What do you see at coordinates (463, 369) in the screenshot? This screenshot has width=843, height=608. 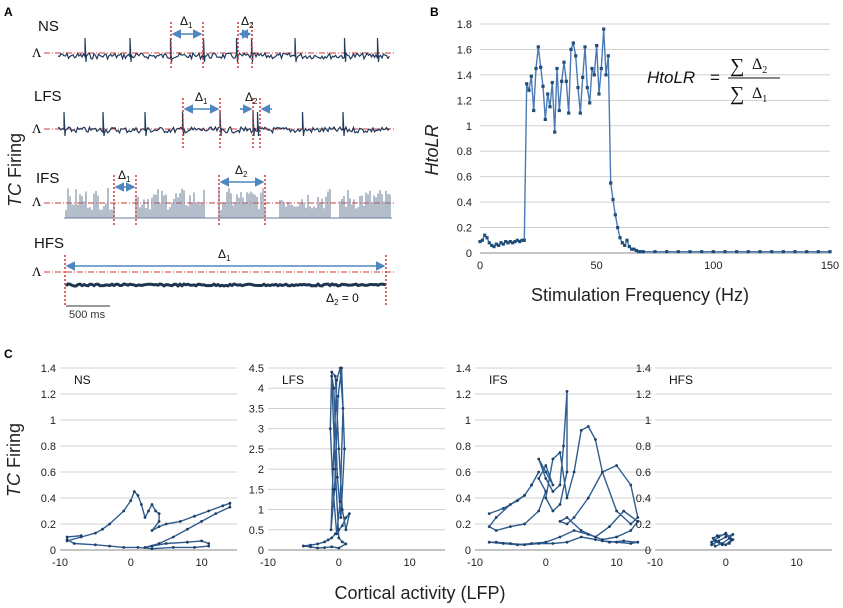 I see `panel-c-ytick: 1.4` at bounding box center [463, 369].